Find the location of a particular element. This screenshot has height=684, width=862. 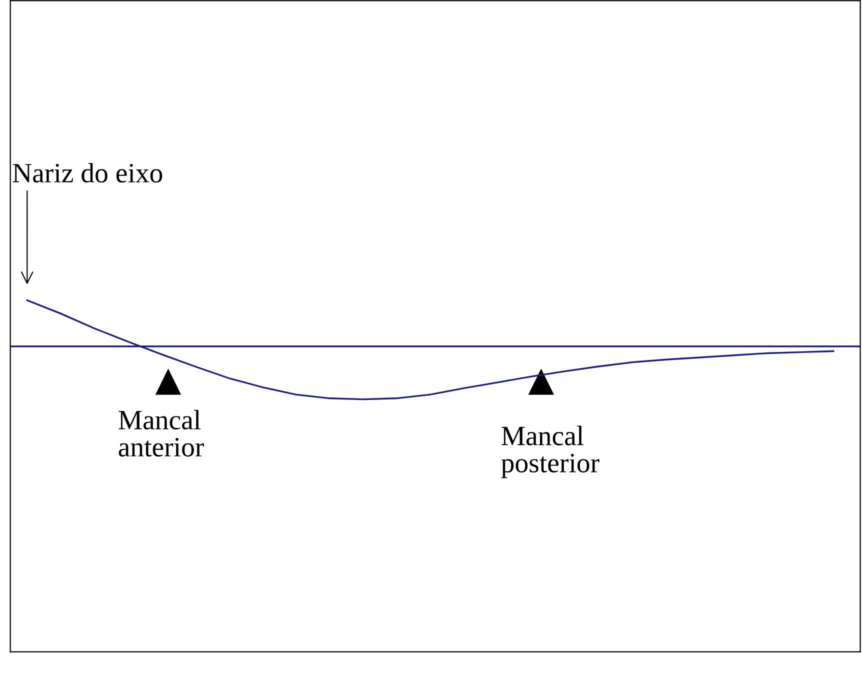

text: Nariz do eixo is located at coordinates (87, 172).